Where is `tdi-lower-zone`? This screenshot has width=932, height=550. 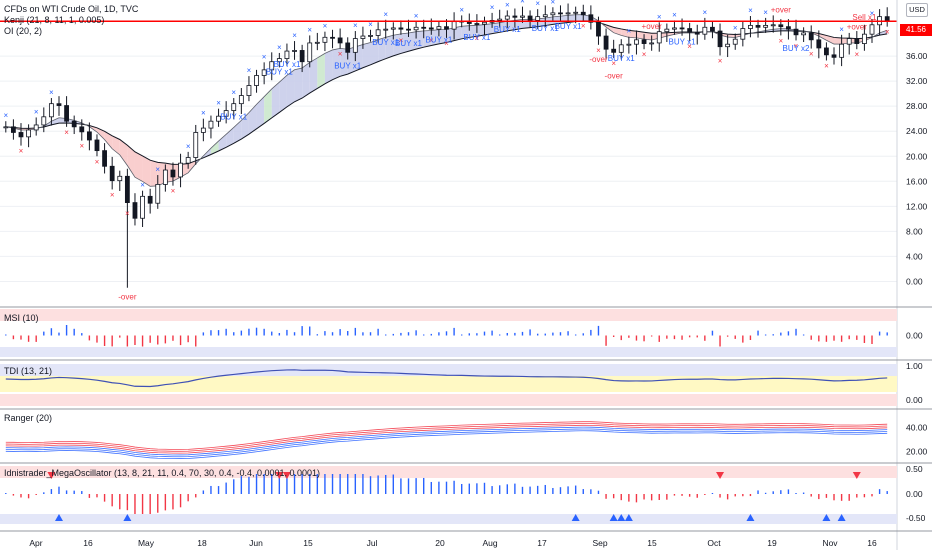
tdi-lower-zone is located at coordinates (448, 400).